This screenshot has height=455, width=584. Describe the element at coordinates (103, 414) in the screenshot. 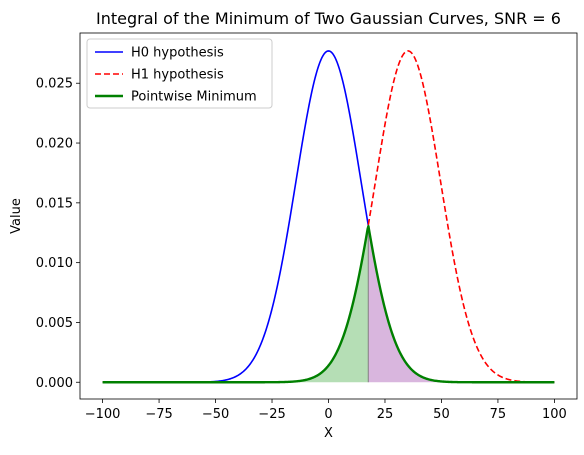

I see `x-tick-label: −100` at that location.